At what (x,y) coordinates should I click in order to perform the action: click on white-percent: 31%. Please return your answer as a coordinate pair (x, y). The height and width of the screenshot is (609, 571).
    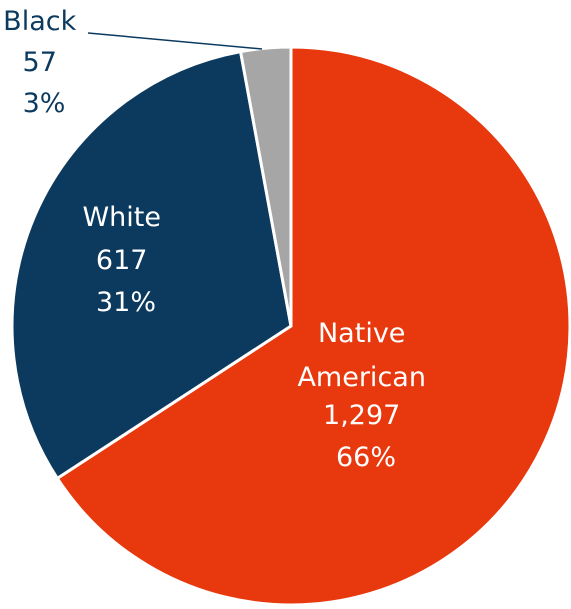
    Looking at the image, I should click on (126, 302).